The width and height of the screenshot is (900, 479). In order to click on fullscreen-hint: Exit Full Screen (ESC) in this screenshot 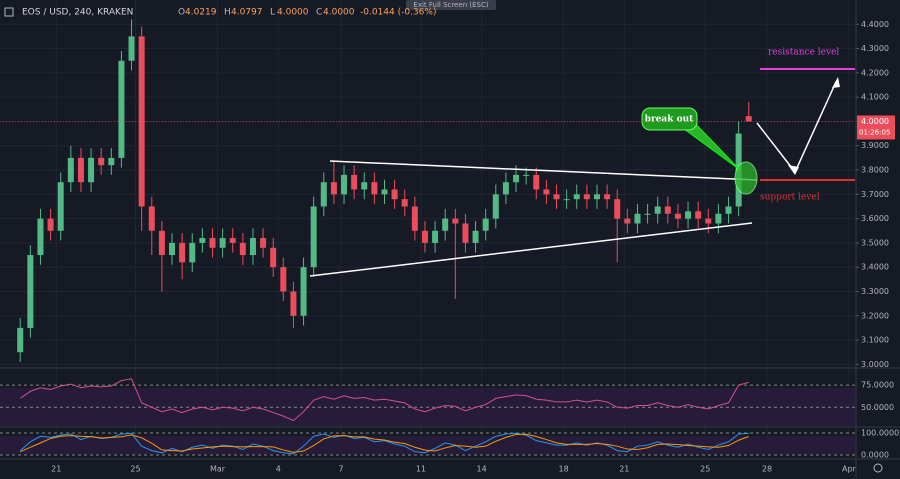, I will do `click(450, 5)`.